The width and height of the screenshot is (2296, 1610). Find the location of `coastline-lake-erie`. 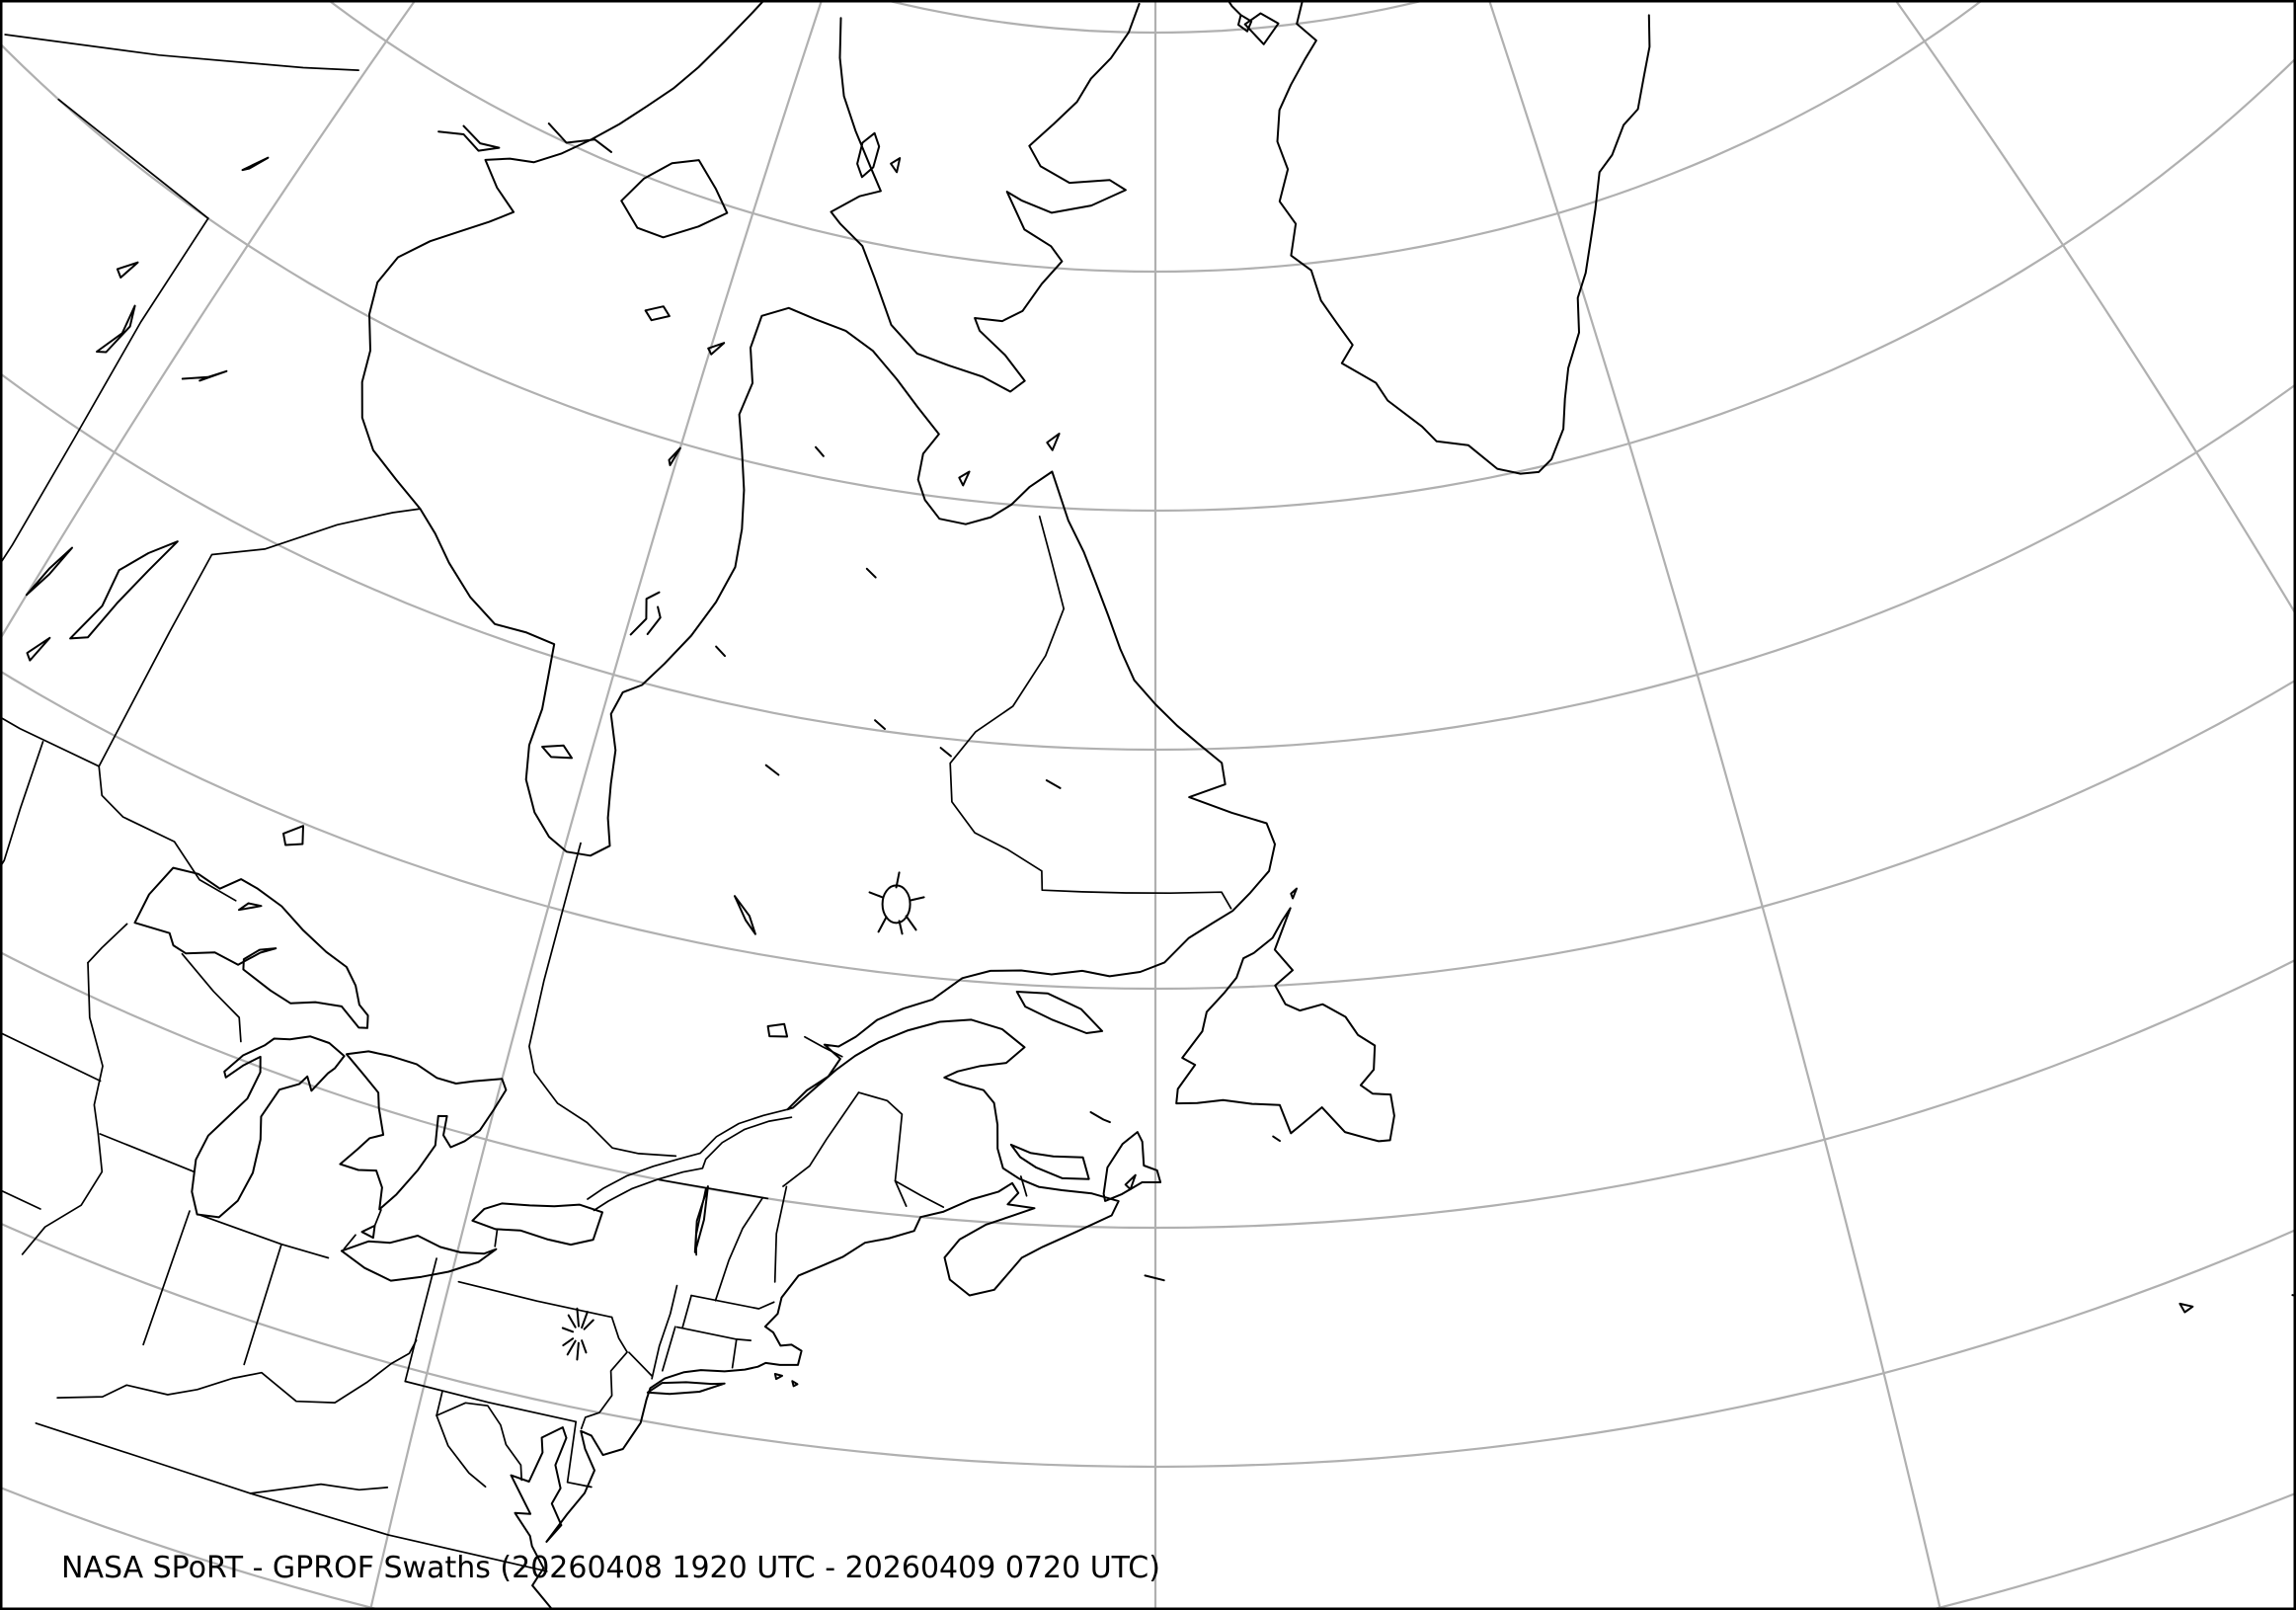

coastline-lake-erie is located at coordinates (419, 1258).